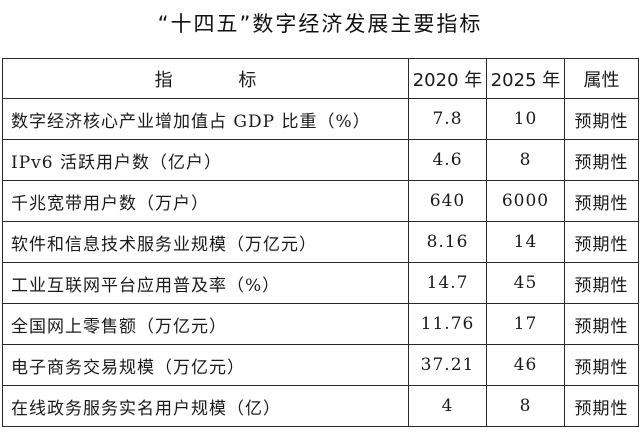 The height and width of the screenshot is (433, 640). Describe the element at coordinates (525, 365) in the screenshot. I see `value-2025-cell: 46` at that location.